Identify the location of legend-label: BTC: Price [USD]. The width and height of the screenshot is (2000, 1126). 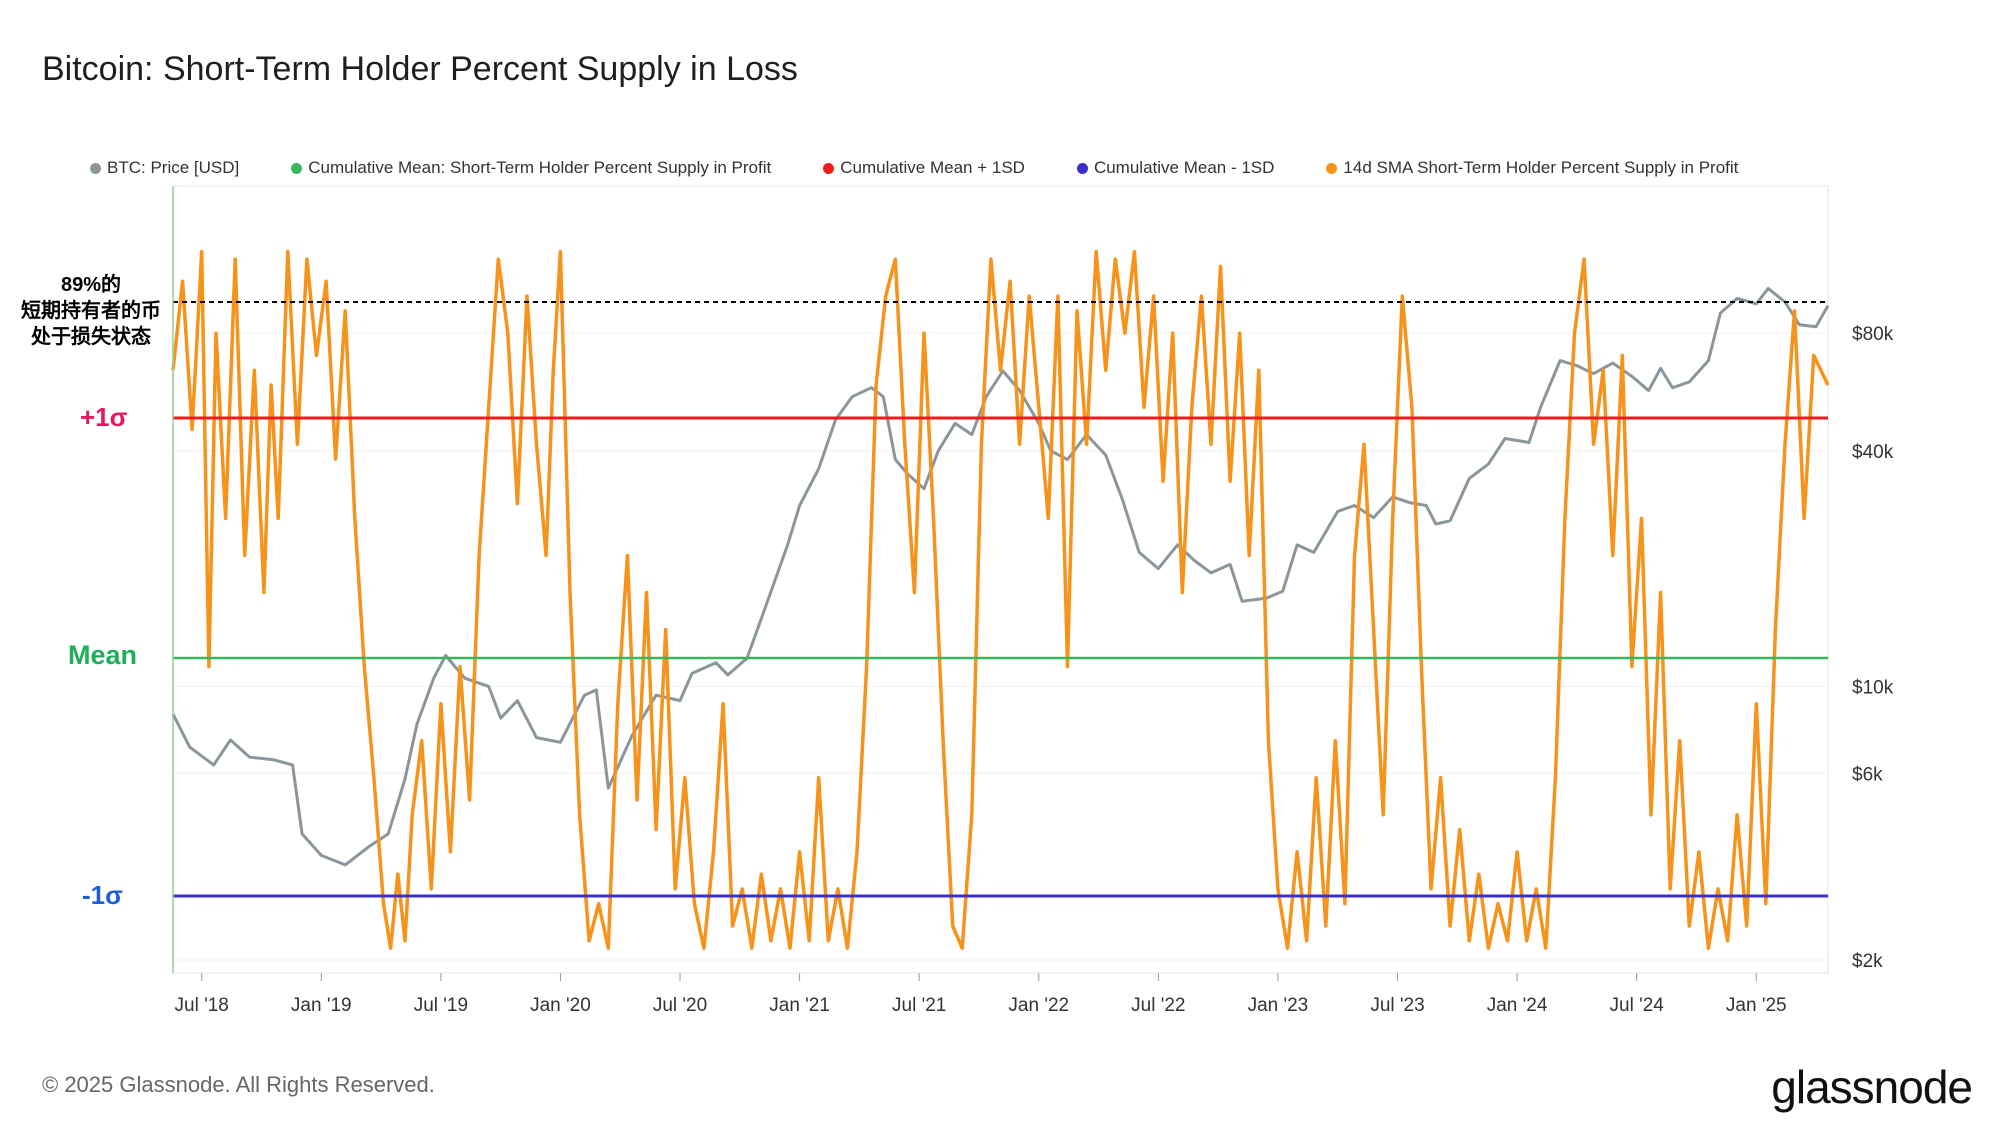
(173, 167).